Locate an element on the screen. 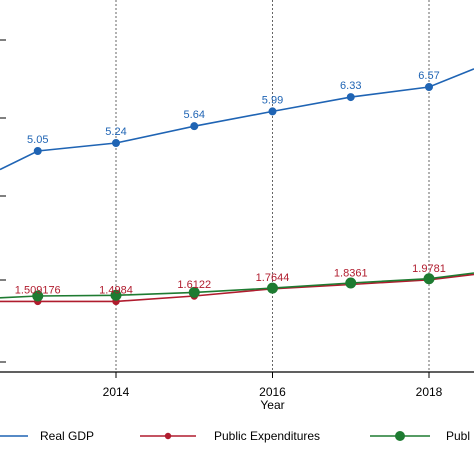 The height and width of the screenshot is (474, 474). legend-label: Real GDP is located at coordinates (67, 436).